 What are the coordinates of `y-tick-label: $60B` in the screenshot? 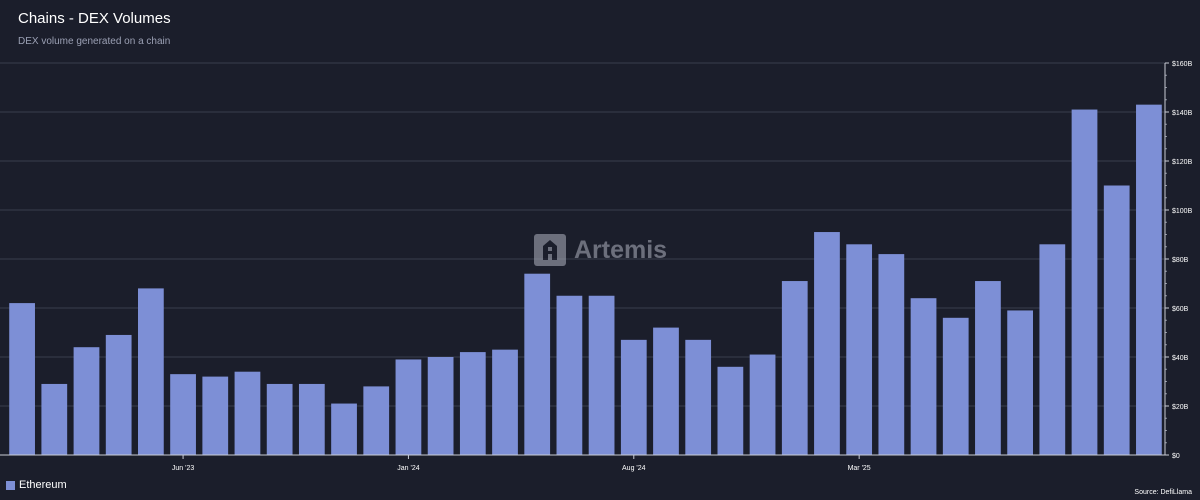 It's located at (1180, 309).